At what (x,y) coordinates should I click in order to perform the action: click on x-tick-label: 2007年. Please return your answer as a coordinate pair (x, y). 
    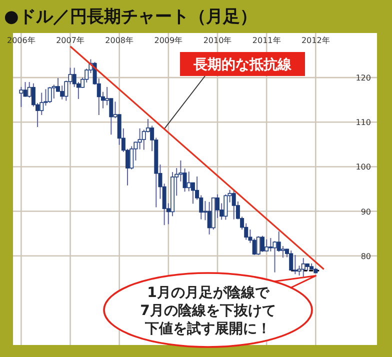
    Looking at the image, I should click on (70, 40).